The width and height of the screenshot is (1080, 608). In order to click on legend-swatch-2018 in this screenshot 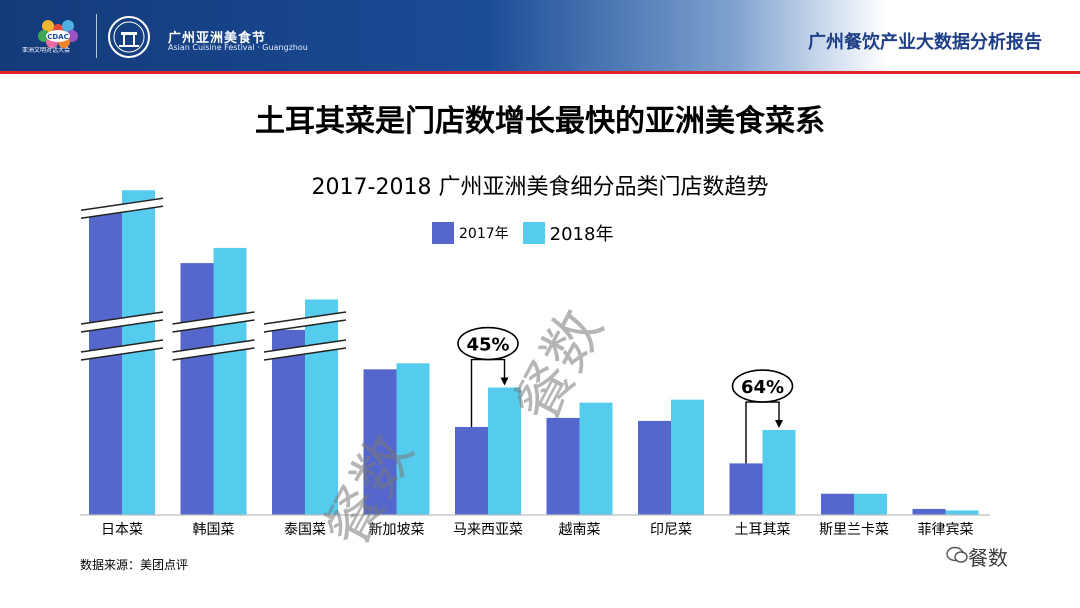, I will do `click(533, 233)`.